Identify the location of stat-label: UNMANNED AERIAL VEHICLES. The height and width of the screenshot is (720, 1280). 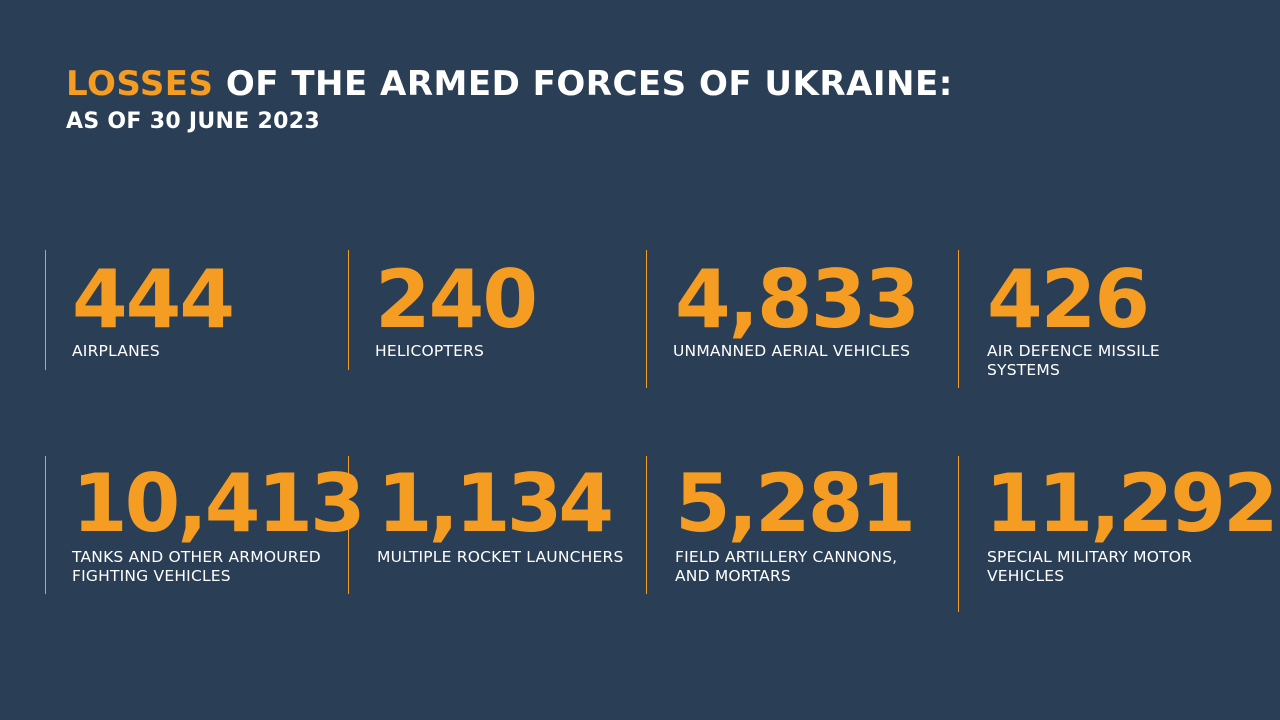
(791, 351).